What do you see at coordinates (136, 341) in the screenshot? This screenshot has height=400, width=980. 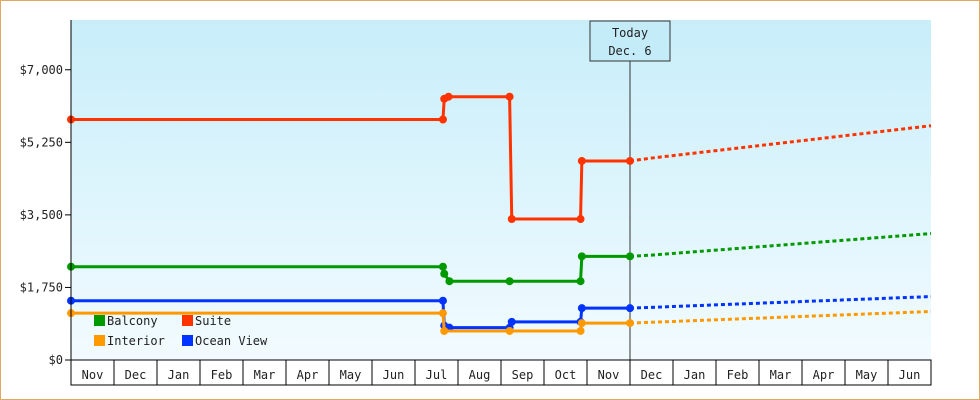 I see `legend-label-interior: Interior` at bounding box center [136, 341].